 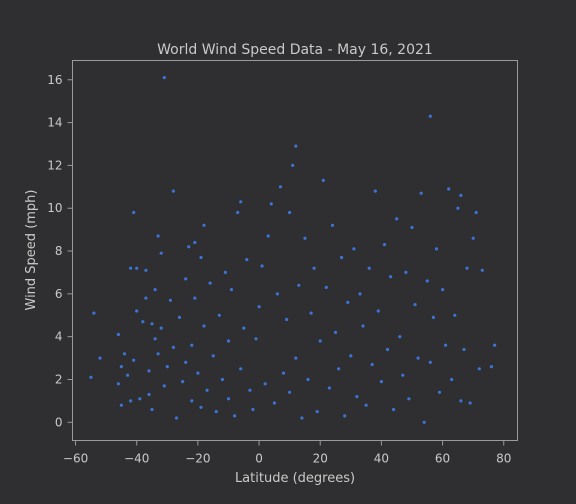 I want to click on y-tick-label: 2, so click(x=59, y=379).